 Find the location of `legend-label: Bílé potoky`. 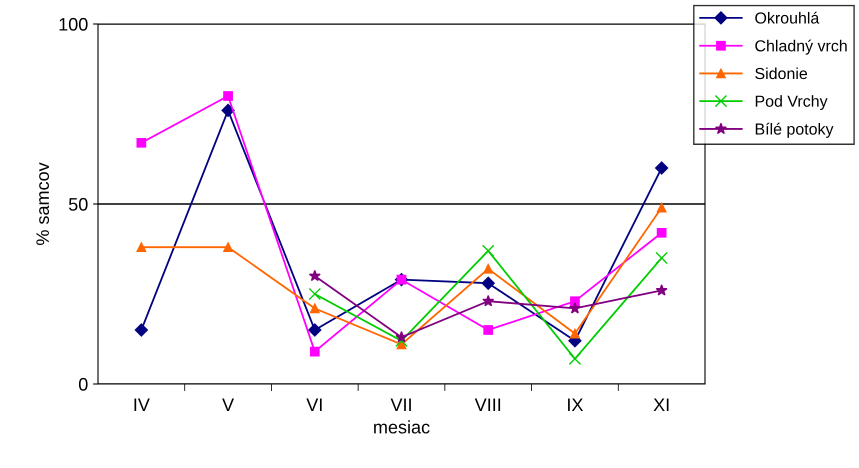

legend-label: Bílé potoky is located at coordinates (795, 130).